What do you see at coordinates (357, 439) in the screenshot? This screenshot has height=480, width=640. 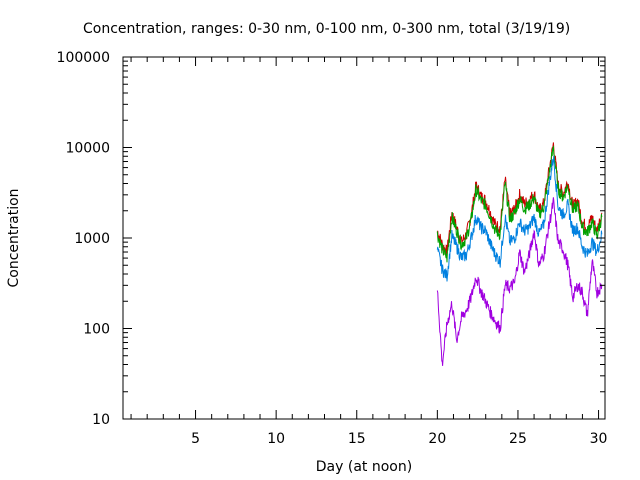 I see `x-tick-label: 15` at bounding box center [357, 439].